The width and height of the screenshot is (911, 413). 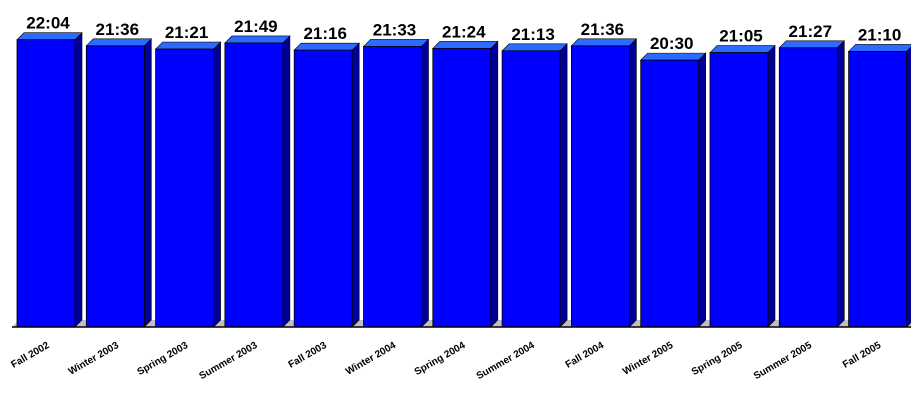 What do you see at coordinates (440, 359) in the screenshot?
I see `x-tick-label: Spring 2004` at bounding box center [440, 359].